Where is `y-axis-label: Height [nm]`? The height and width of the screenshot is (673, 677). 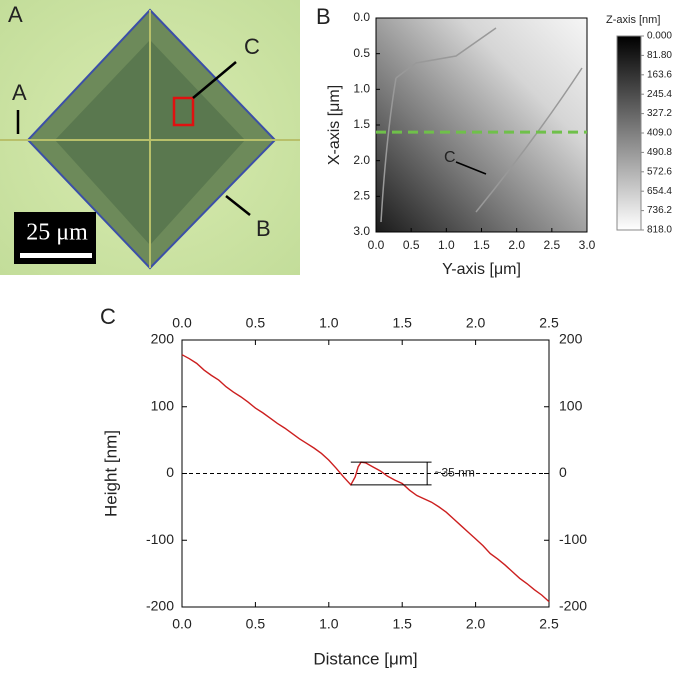 y-axis-label: Height [nm] is located at coordinates (110, 473).